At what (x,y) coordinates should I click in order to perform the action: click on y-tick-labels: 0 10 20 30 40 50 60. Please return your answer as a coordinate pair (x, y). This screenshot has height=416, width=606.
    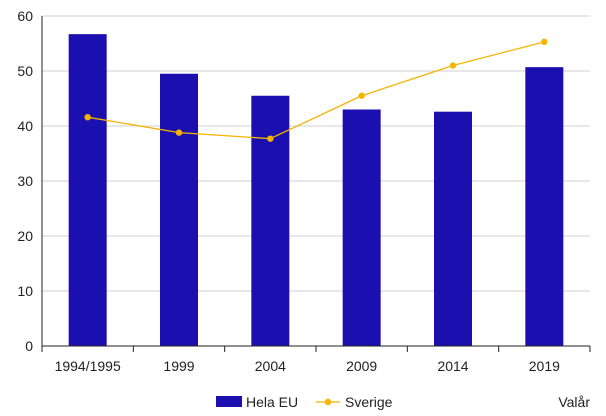
    Looking at the image, I should click on (25, 181).